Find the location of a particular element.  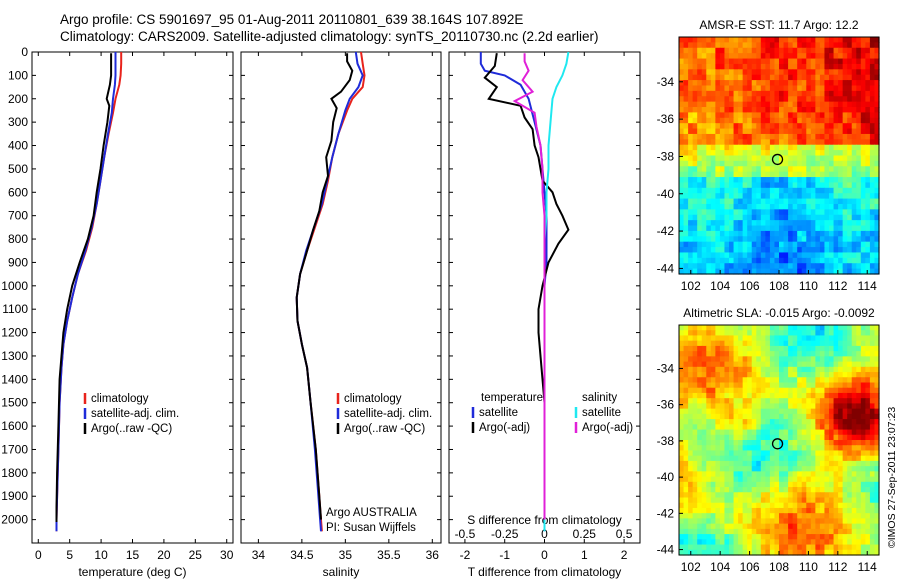

salinity-x-tick-label: 34.5 is located at coordinates (302, 555).